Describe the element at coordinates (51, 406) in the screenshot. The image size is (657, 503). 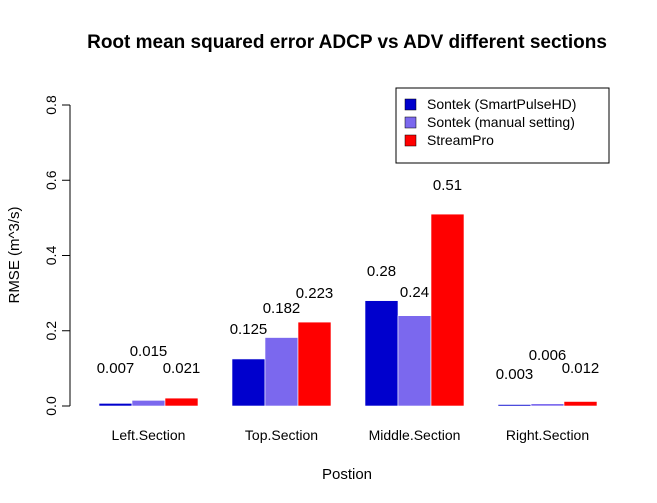
I see `y-tick-label: 0.0` at that location.